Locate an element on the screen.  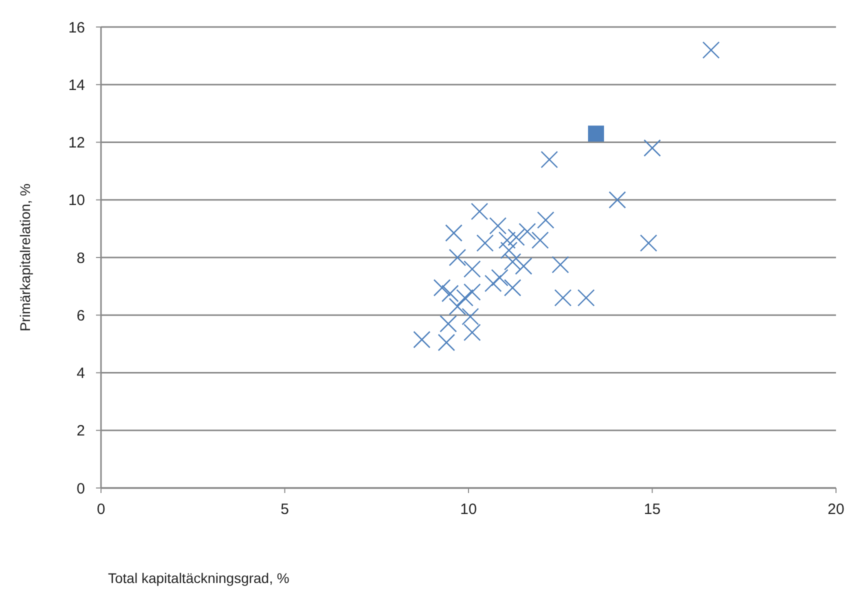
x-tick-label: 15 is located at coordinates (652, 509).